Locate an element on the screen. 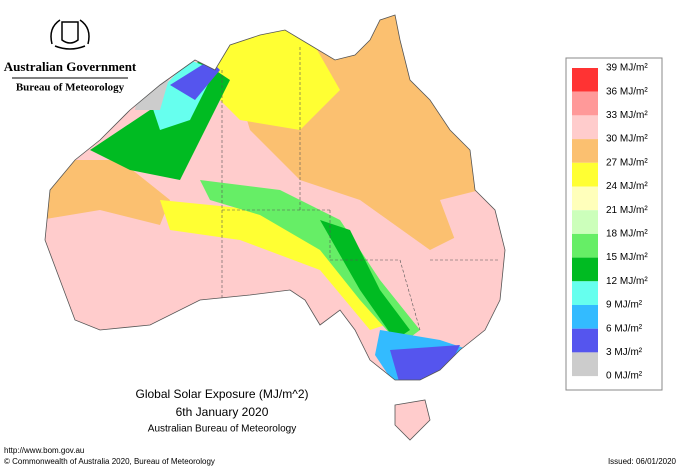 This screenshot has width=680, height=467. issued: Issued: 06/01/2020 is located at coordinates (642, 461).